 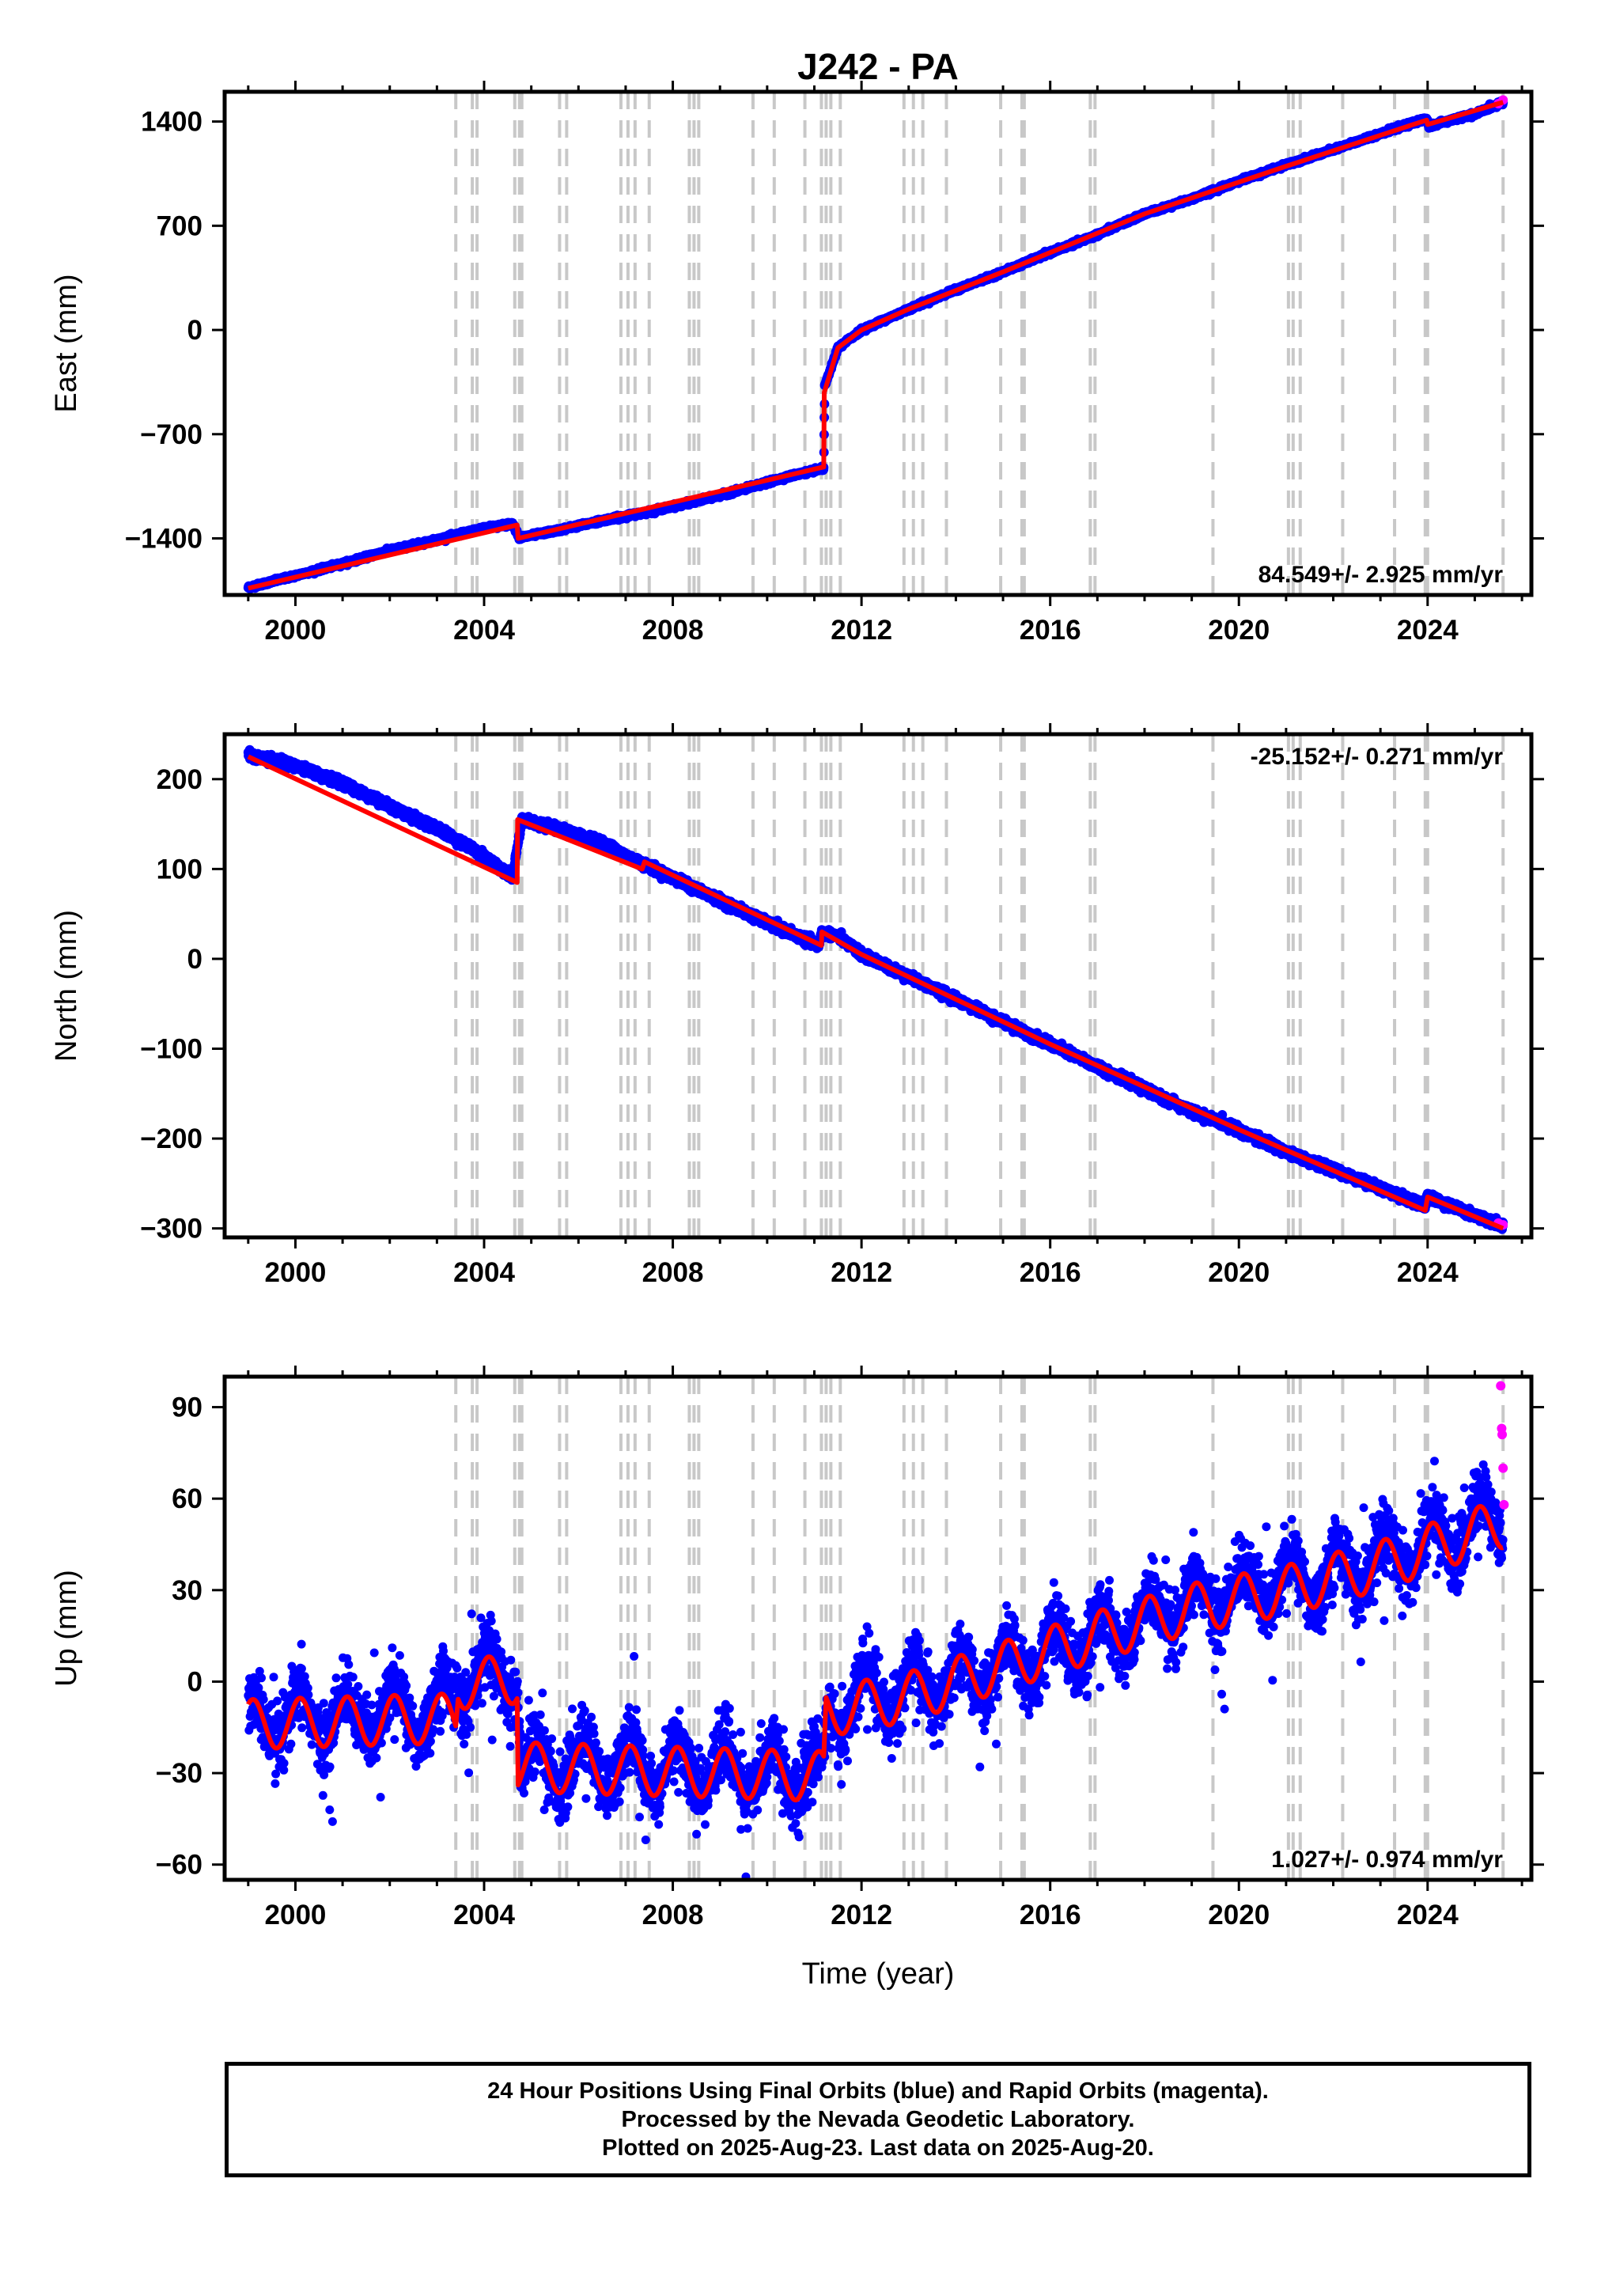 I want to click on chart-title: J242 - PA, so click(x=878, y=66).